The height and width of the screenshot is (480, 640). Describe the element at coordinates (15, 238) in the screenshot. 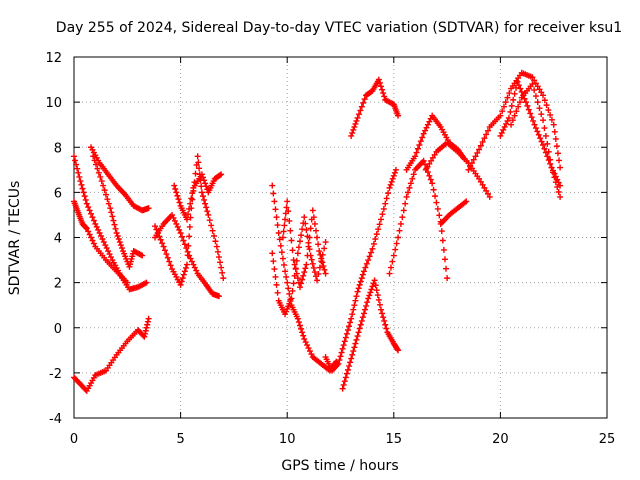

I see `y-axis-label: SDTVAR / TECUs` at that location.